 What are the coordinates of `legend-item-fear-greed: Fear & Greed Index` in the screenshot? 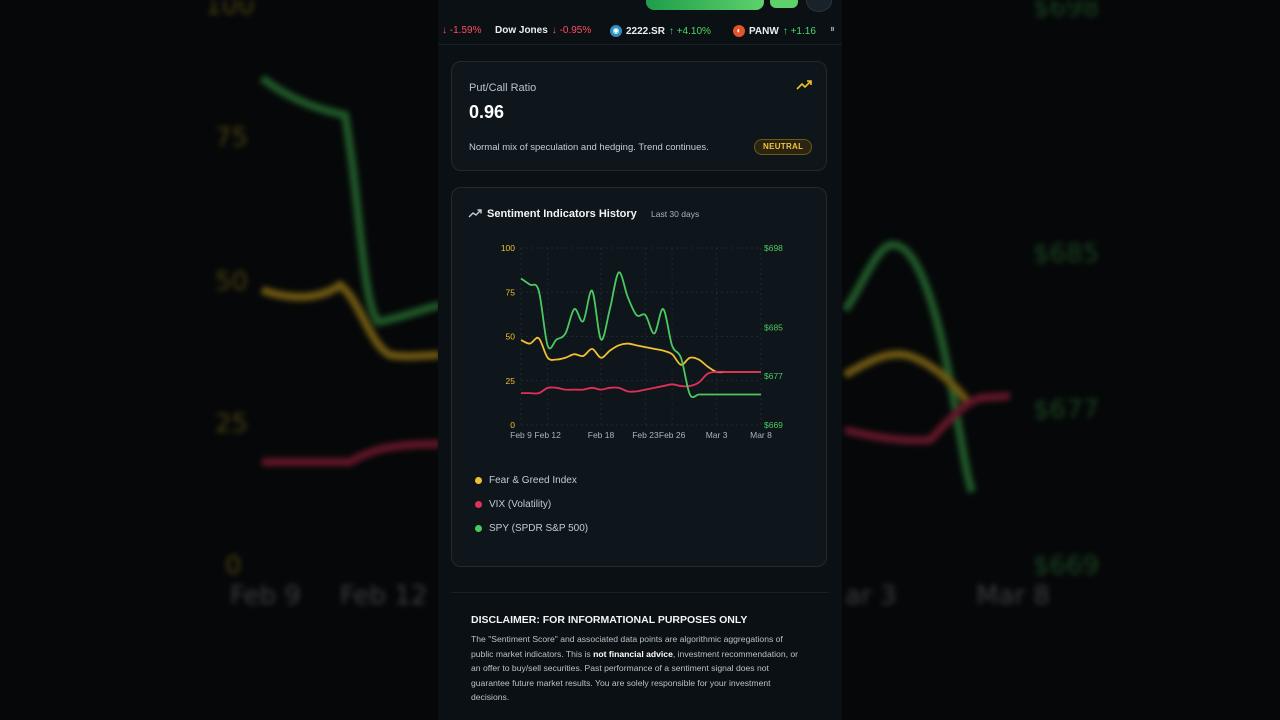 It's located at (526, 480).